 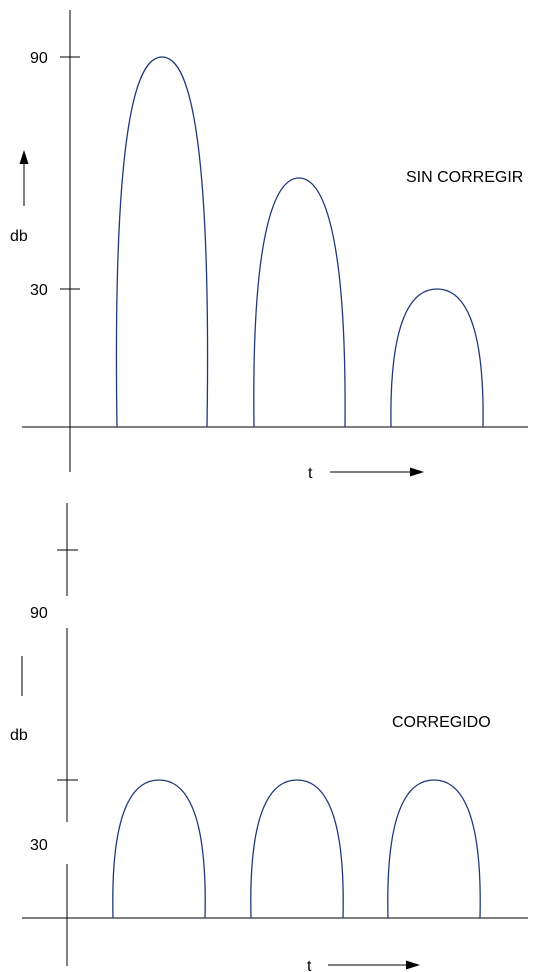 What do you see at coordinates (39, 58) in the screenshot?
I see `top-tick-label-90: 90` at bounding box center [39, 58].